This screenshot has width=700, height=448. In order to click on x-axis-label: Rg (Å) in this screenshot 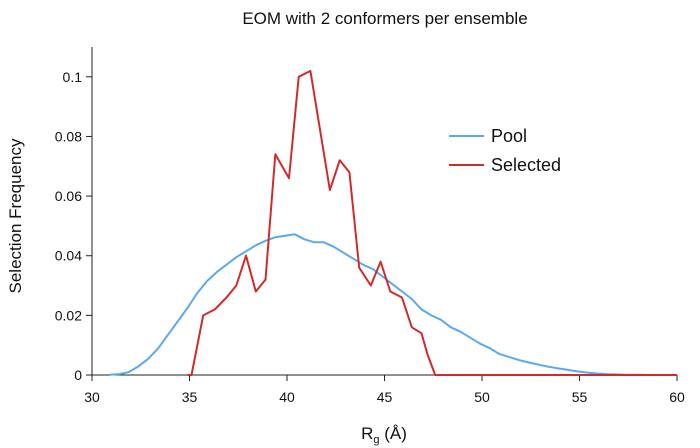, I will do `click(384, 435)`.